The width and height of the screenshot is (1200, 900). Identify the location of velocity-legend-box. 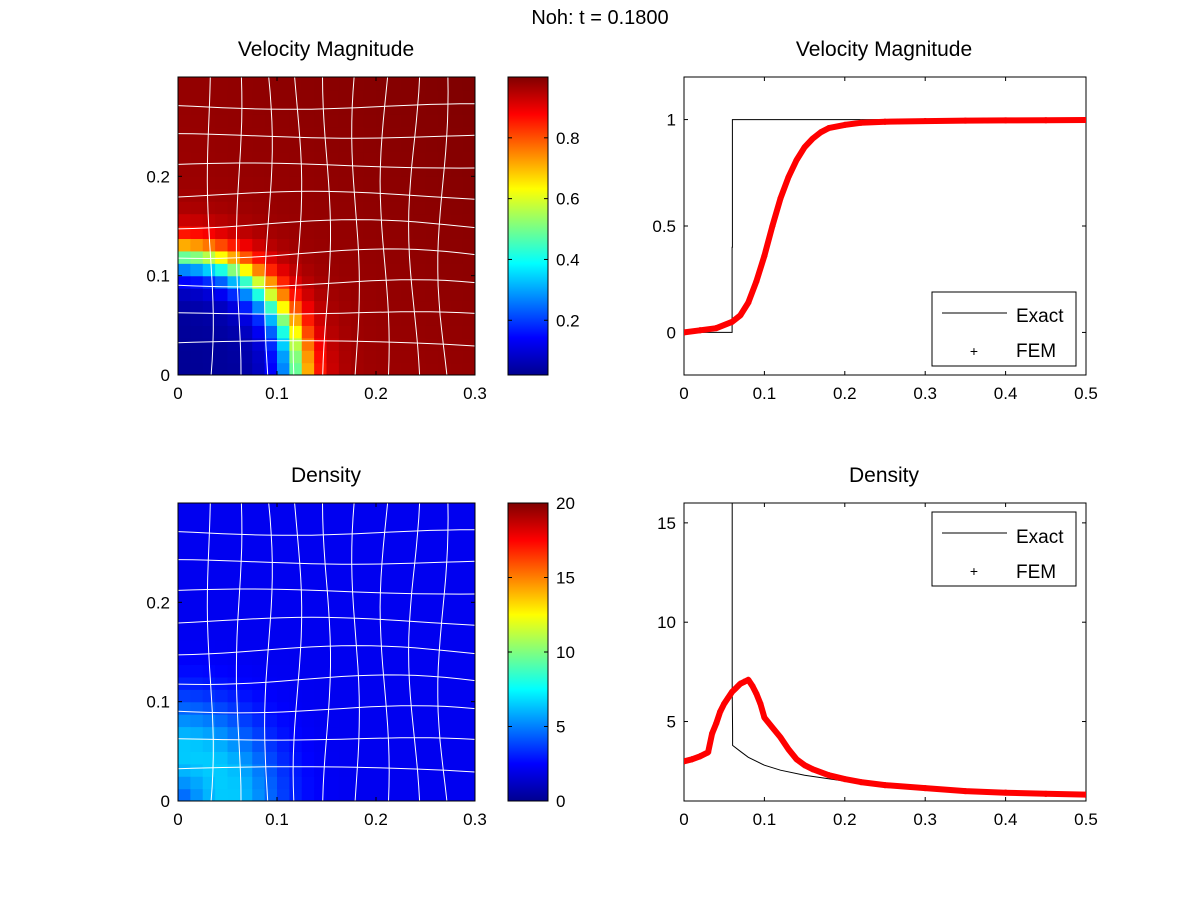
(1004, 329).